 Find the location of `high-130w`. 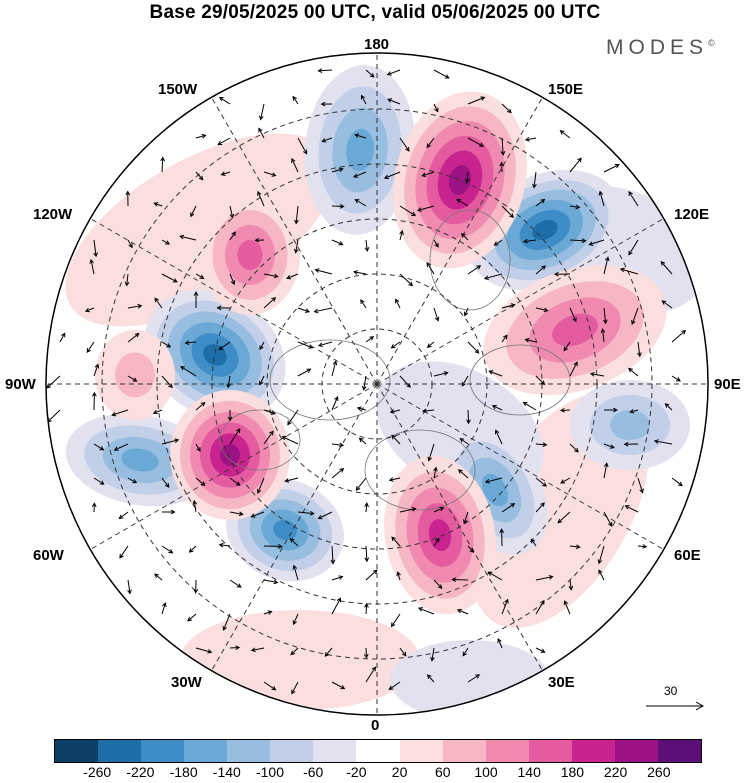

high-130w is located at coordinates (250, 255).